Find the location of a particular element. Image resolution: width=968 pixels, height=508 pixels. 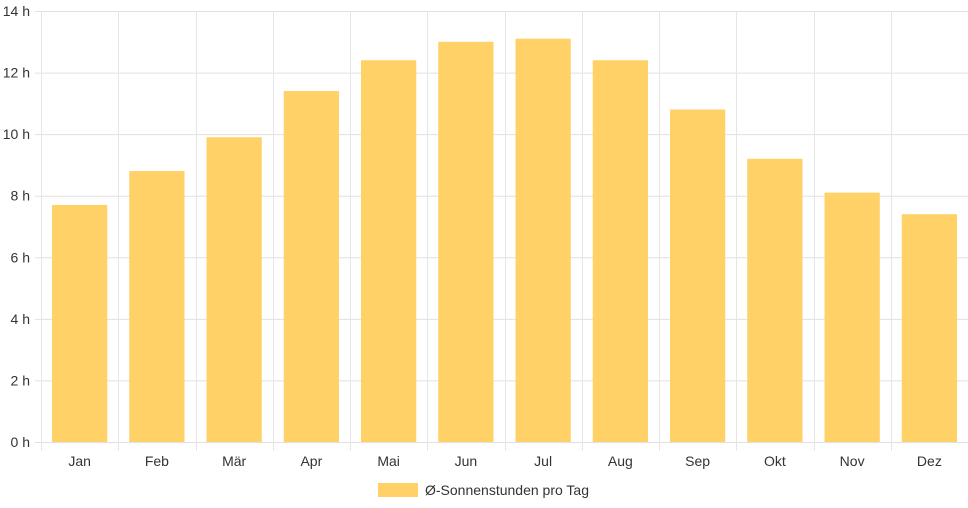

legend-swatch is located at coordinates (398, 490).